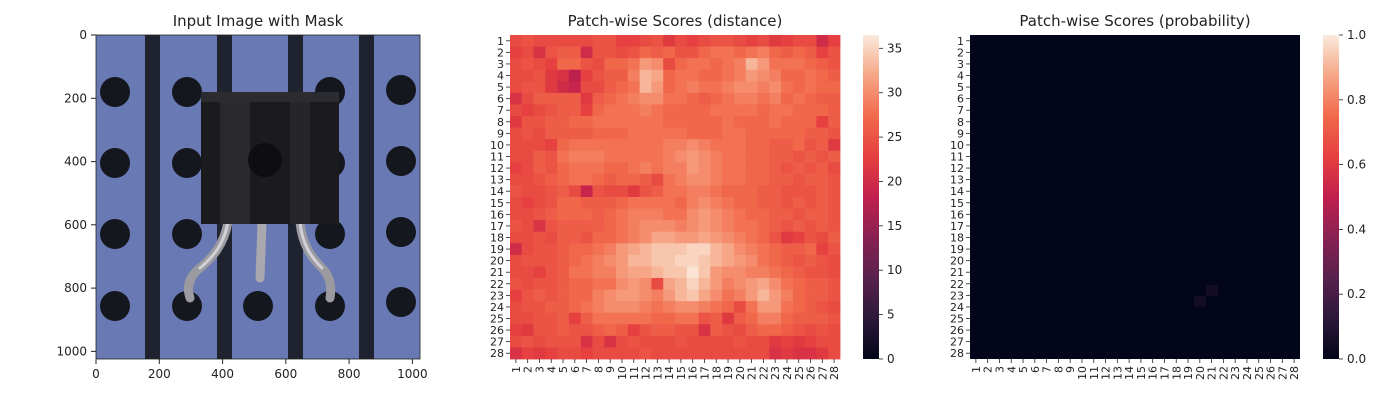 This screenshot has width=1400, height=404. What do you see at coordinates (500, 87) in the screenshot?
I see `row-label: 5` at bounding box center [500, 87].